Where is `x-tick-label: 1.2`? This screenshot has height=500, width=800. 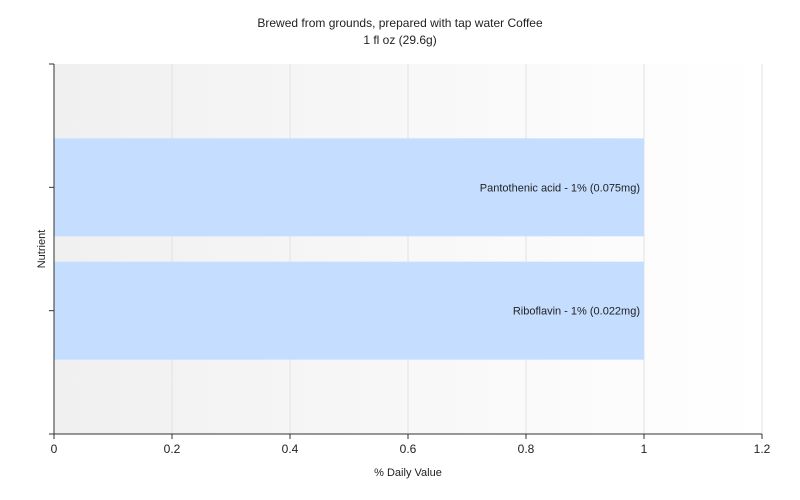
x-tick-label: 1.2 is located at coordinates (762, 449).